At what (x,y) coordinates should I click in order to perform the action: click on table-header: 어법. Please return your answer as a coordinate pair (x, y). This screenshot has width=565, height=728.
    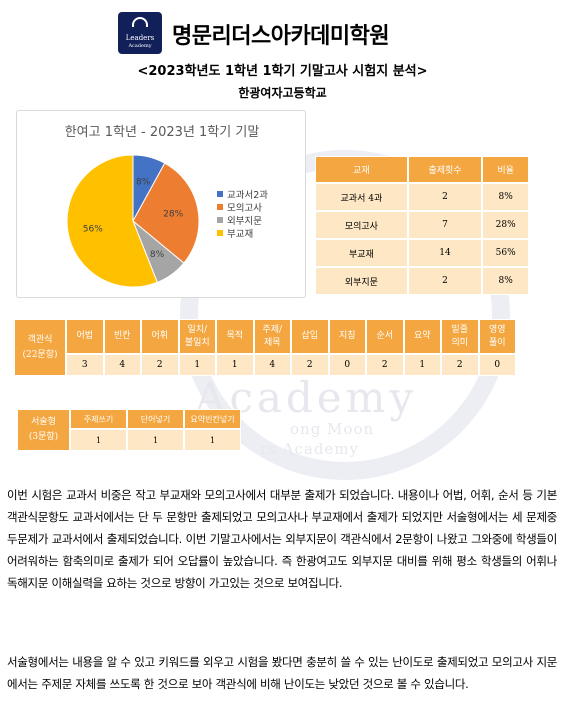
    Looking at the image, I should click on (85, 336).